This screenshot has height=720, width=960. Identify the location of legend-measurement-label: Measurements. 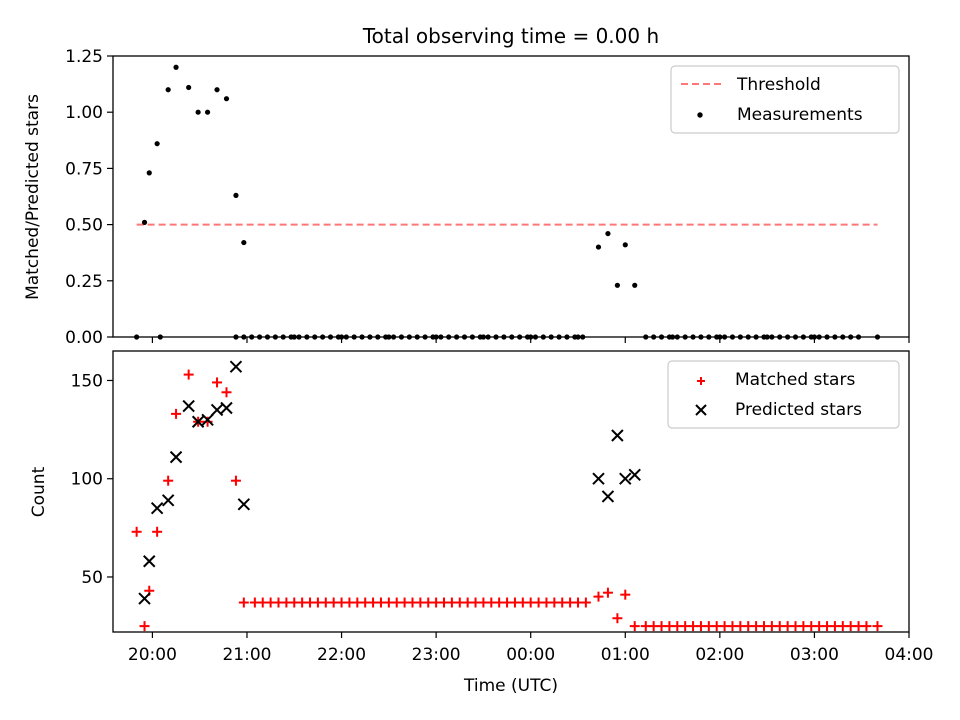
(800, 115).